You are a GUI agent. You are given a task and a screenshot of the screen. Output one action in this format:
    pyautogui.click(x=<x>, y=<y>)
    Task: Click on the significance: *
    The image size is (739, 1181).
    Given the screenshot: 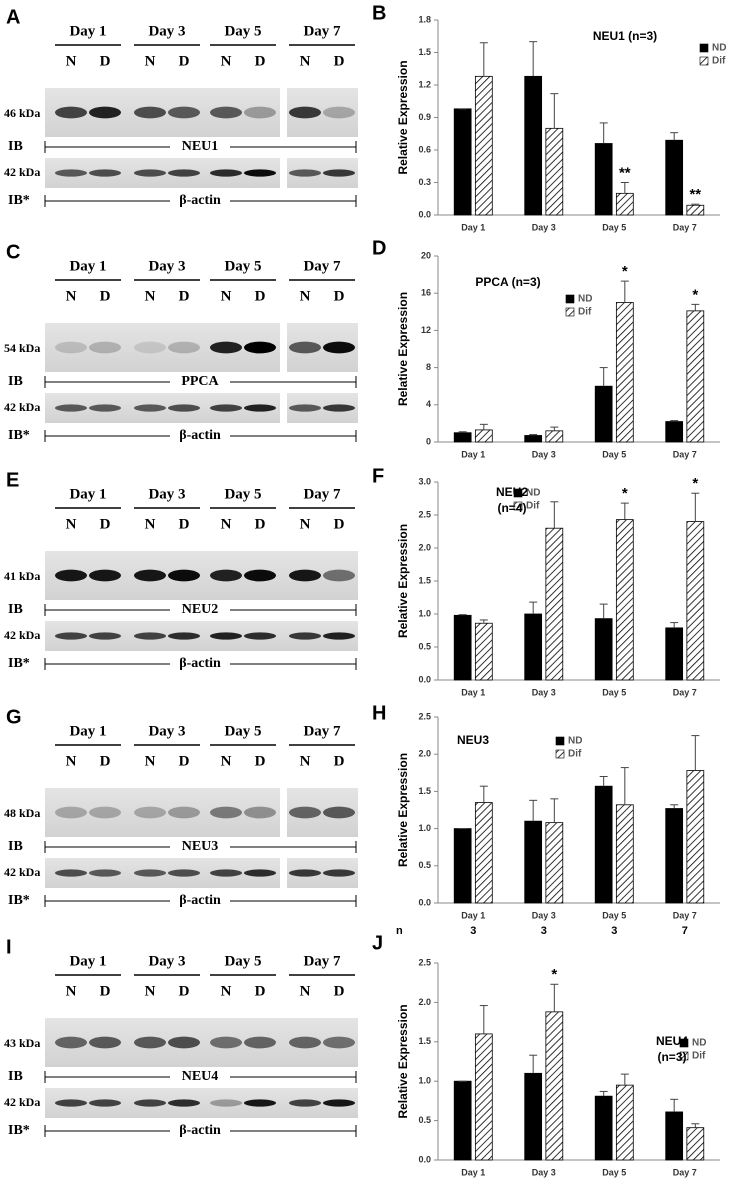 What is the action you would take?
    pyautogui.click(x=695, y=483)
    